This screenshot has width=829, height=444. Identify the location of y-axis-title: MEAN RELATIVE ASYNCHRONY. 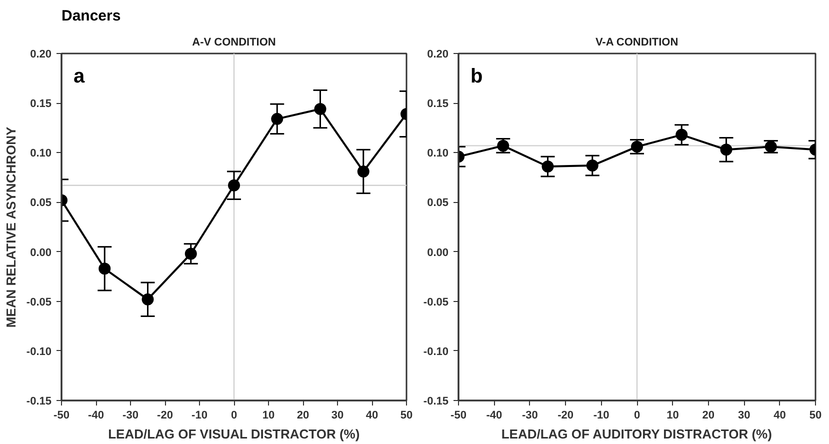
(10, 227).